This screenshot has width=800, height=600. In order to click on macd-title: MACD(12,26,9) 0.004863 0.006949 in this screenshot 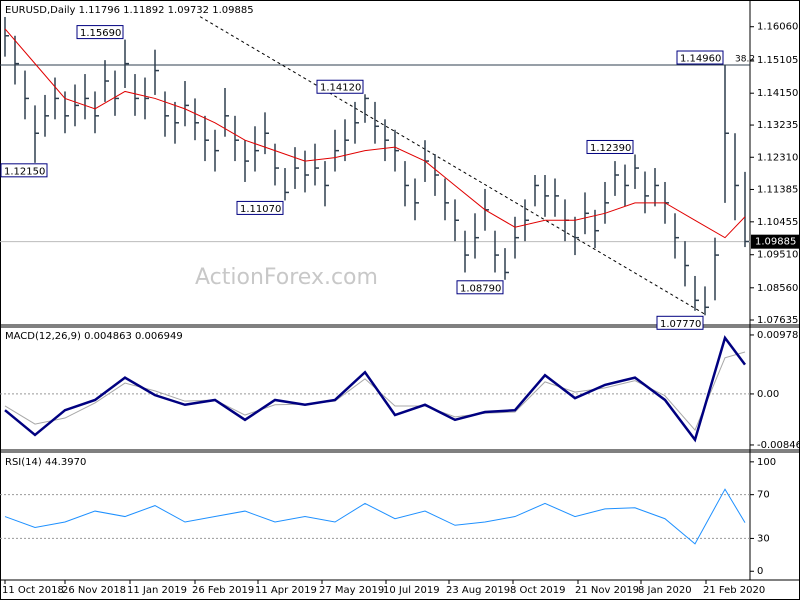, I will do `click(94, 336)`.